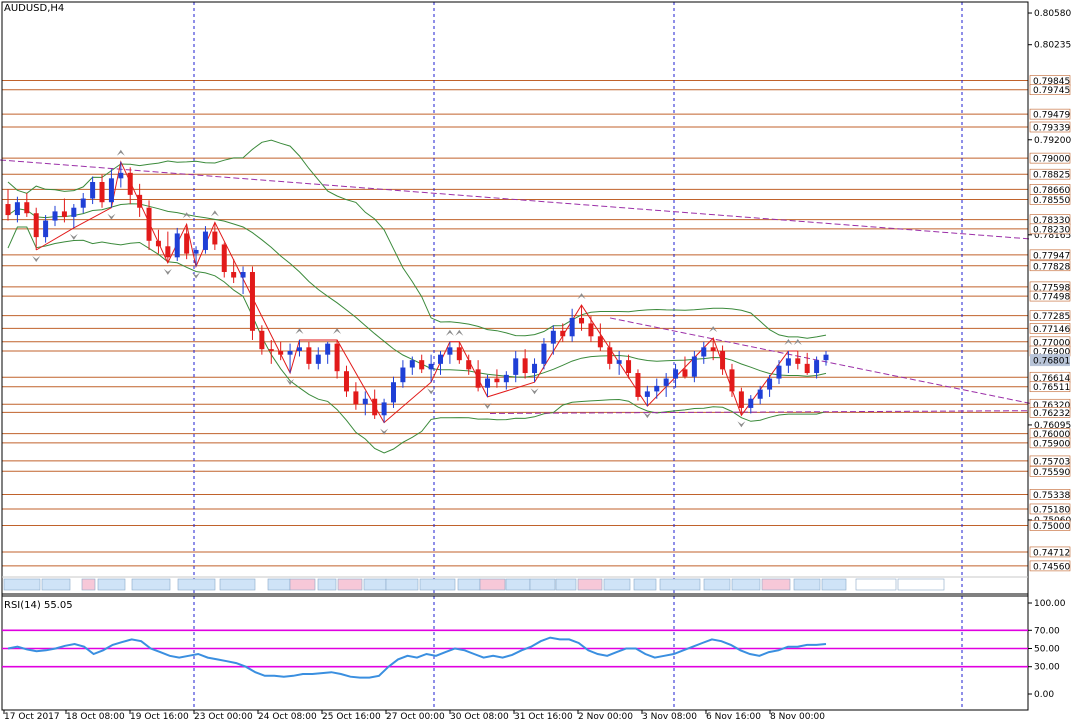  I want to click on price-tick-label: 0.78165, so click(1052, 236).